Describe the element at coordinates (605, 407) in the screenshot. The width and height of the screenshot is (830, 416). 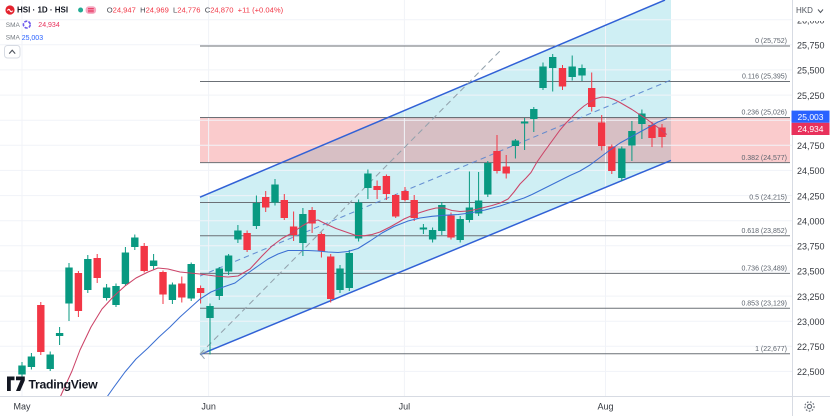
I see `svg-text: Aug` at that location.